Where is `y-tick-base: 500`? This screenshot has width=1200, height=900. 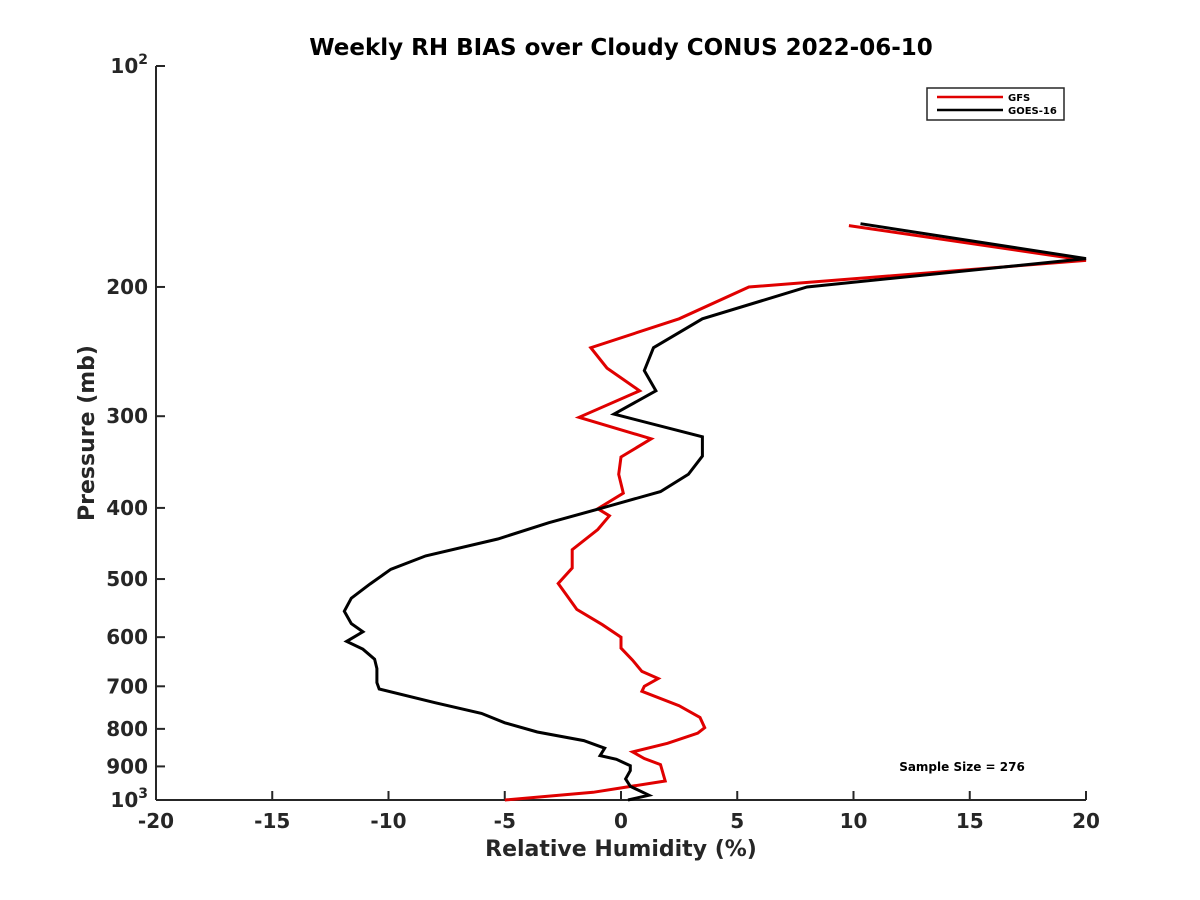 y-tick-base: 500 is located at coordinates (127, 579).